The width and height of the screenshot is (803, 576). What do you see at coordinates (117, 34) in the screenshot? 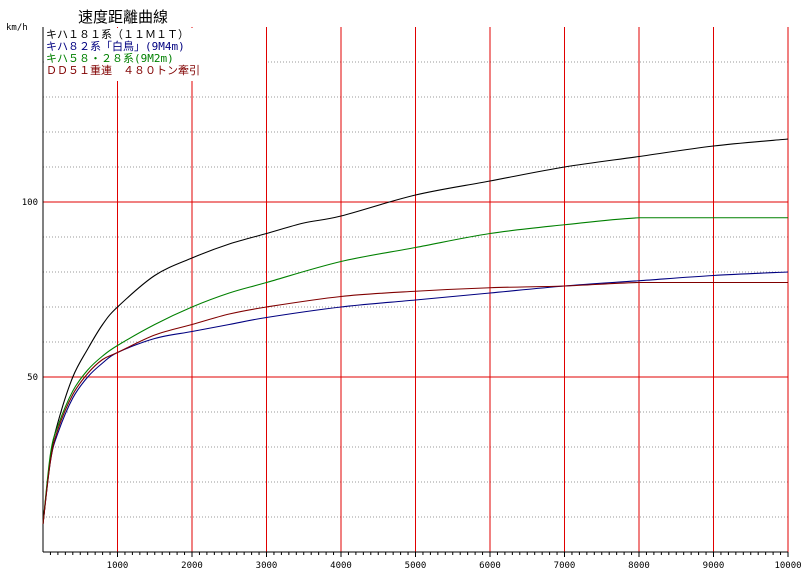
I see `legend-entry-1: キハ１８１系（１１Ｍ１Ｔ）` at bounding box center [117, 34].